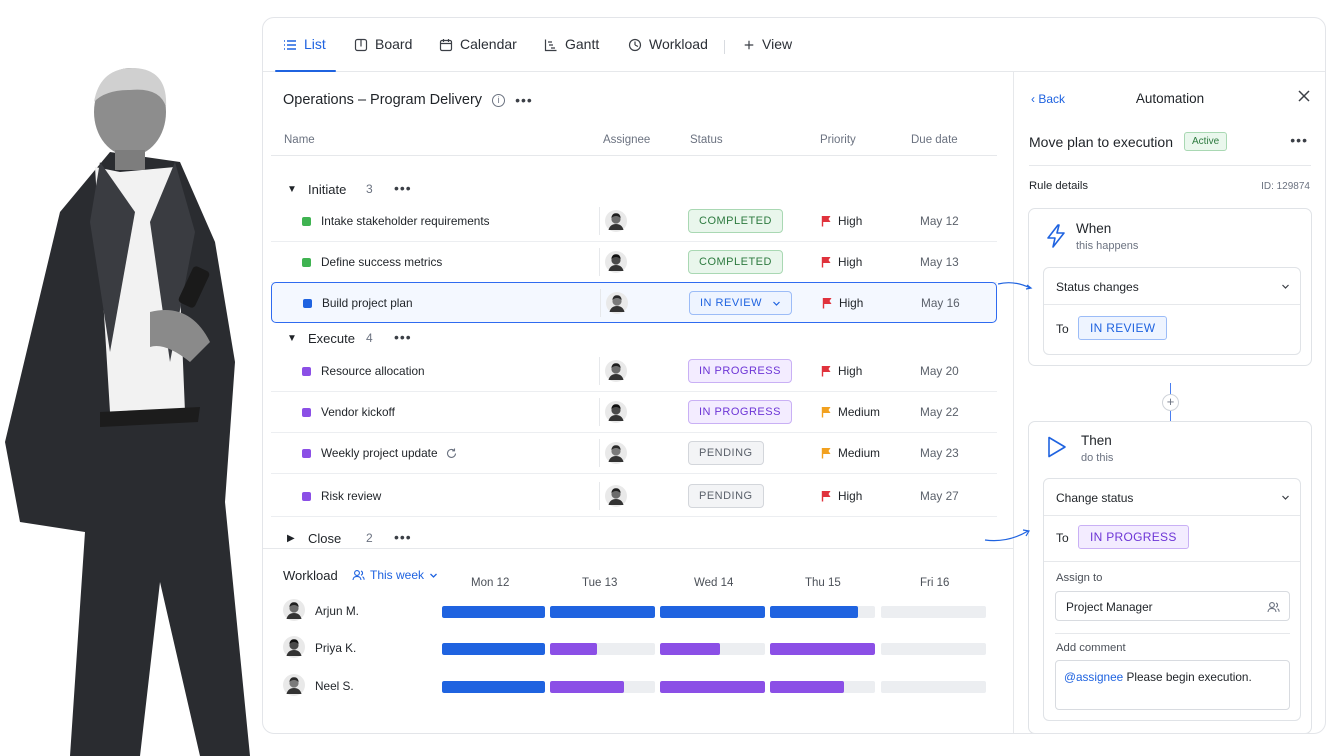 The image size is (1342, 756). I want to click on assign-field: Project Manager, so click(1172, 606).